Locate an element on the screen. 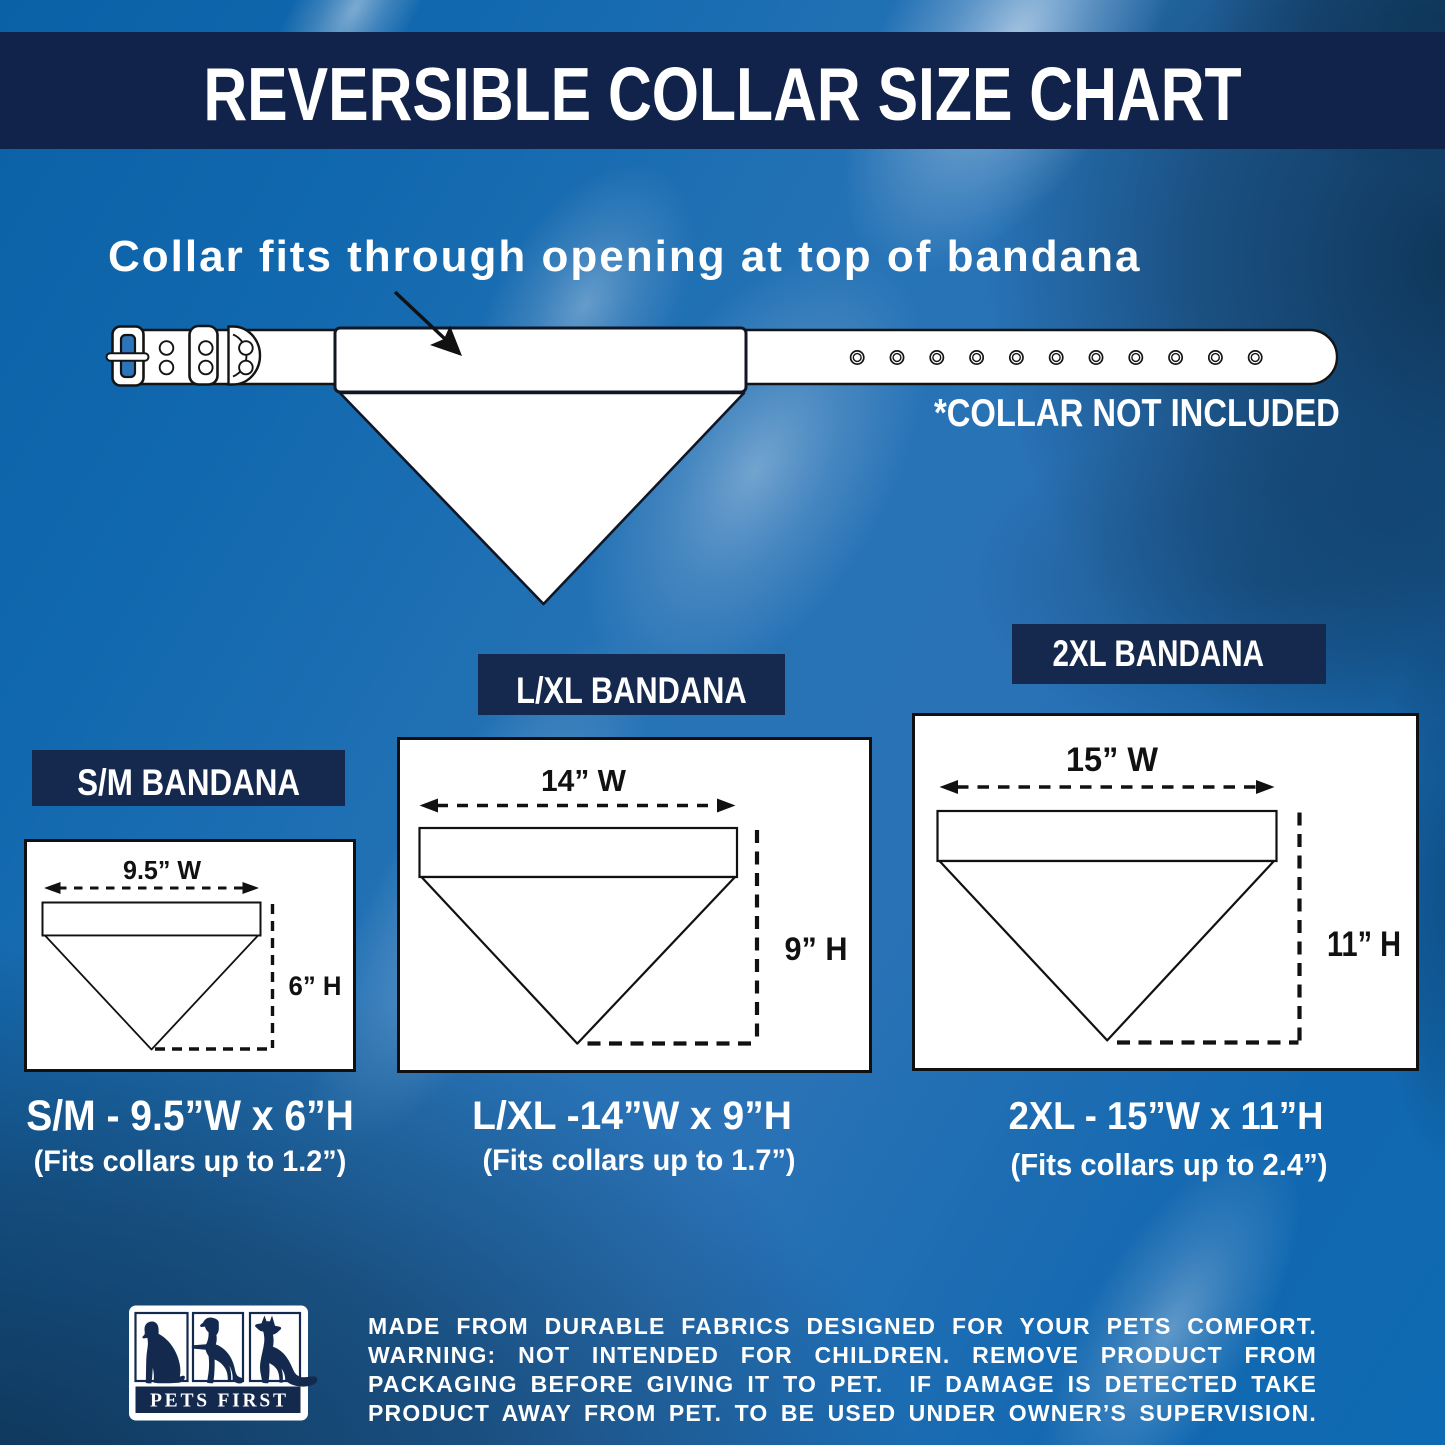  svg-text: 11” H is located at coordinates (1364, 944).